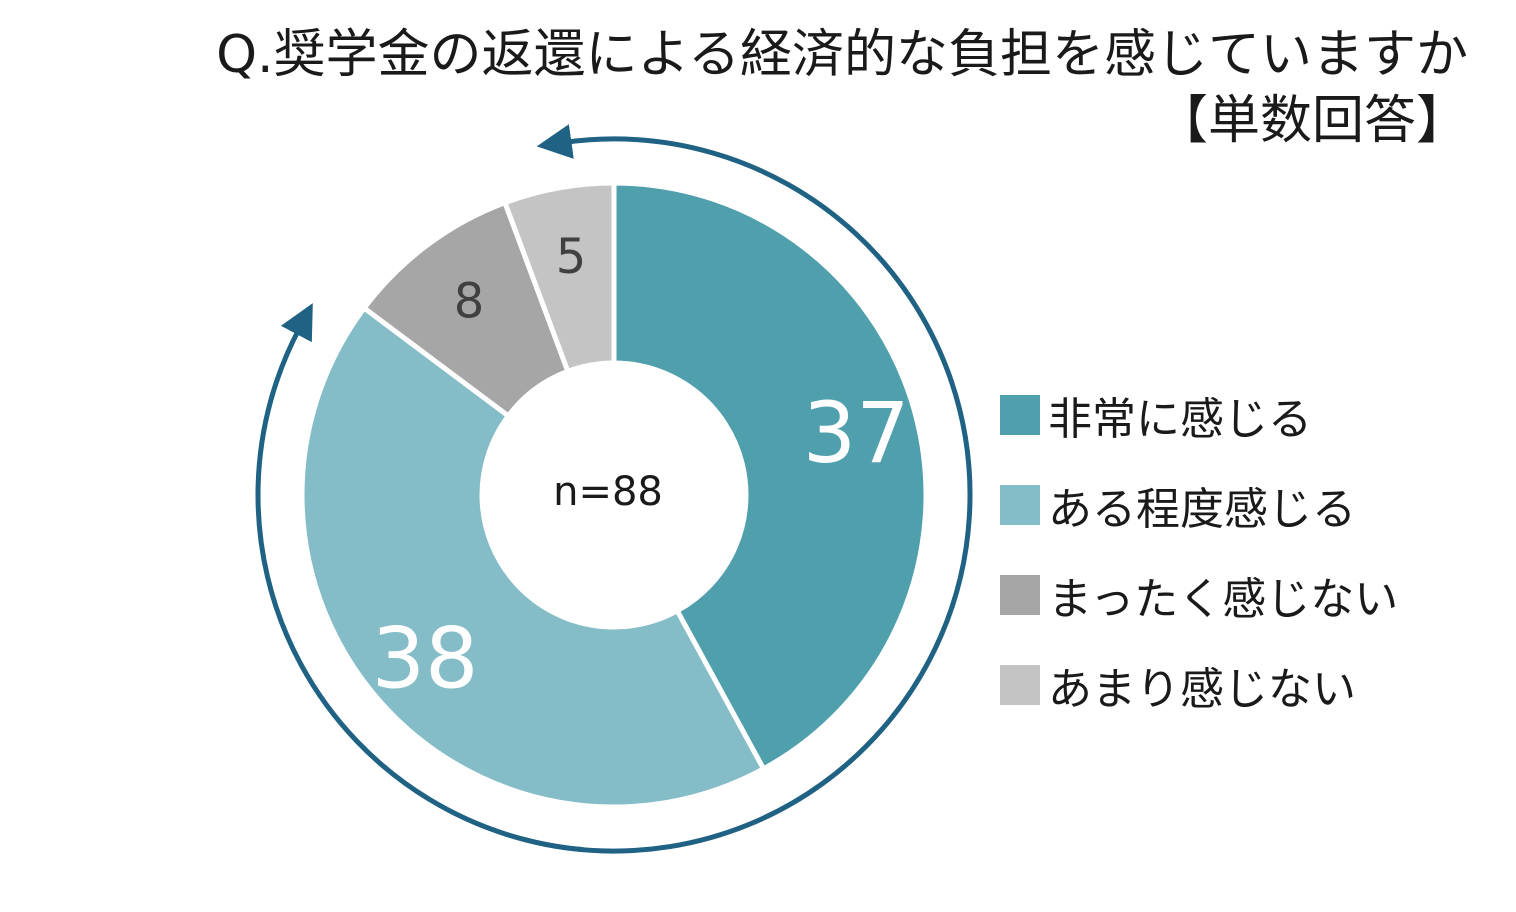  What do you see at coordinates (419, 578) in the screenshot?
I see `arrow-total` at bounding box center [419, 578].